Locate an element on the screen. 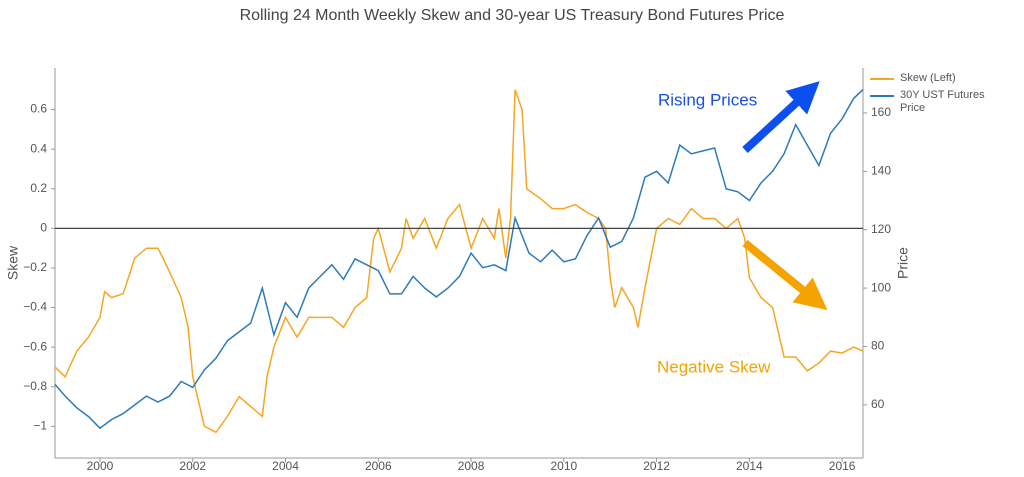 This screenshot has height=477, width=1024. legend: Skew (Left) 30Y UST Futures Price is located at coordinates (945, 95).